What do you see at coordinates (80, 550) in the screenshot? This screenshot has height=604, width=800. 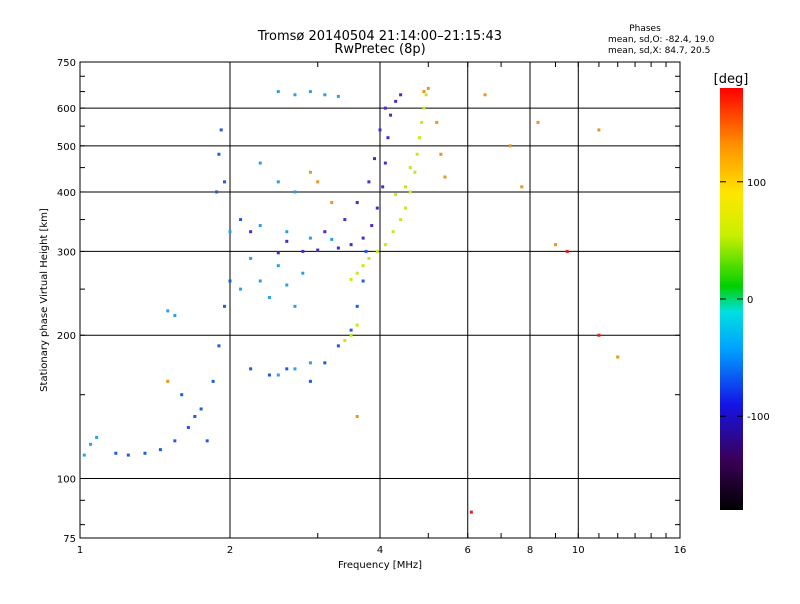 I see `x-tick-label: 1` at bounding box center [80, 550].